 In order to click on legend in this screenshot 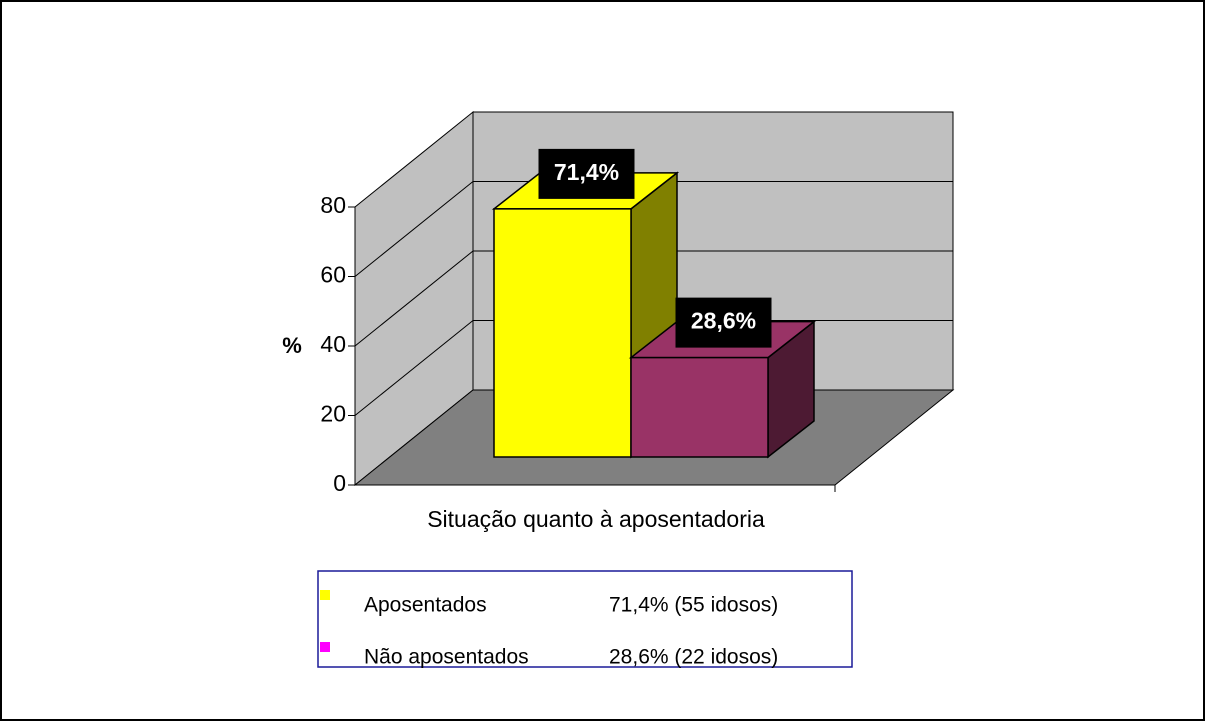, I will do `click(585, 619)`.